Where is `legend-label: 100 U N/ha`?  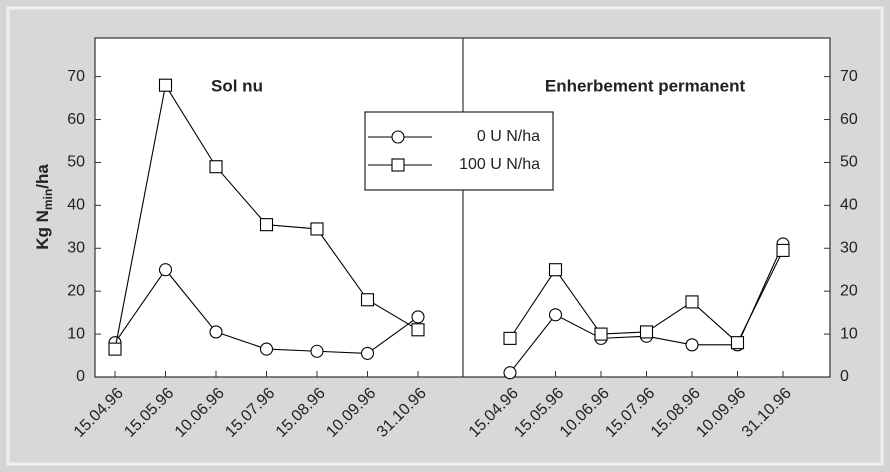
legend-label: 100 U N/ha is located at coordinates (499, 164).